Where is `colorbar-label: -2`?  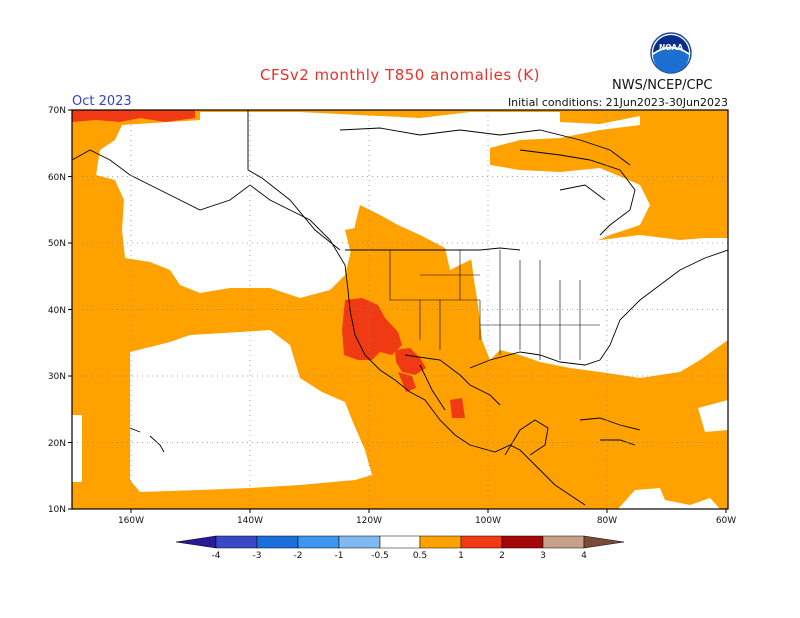 colorbar-label: -2 is located at coordinates (298, 556).